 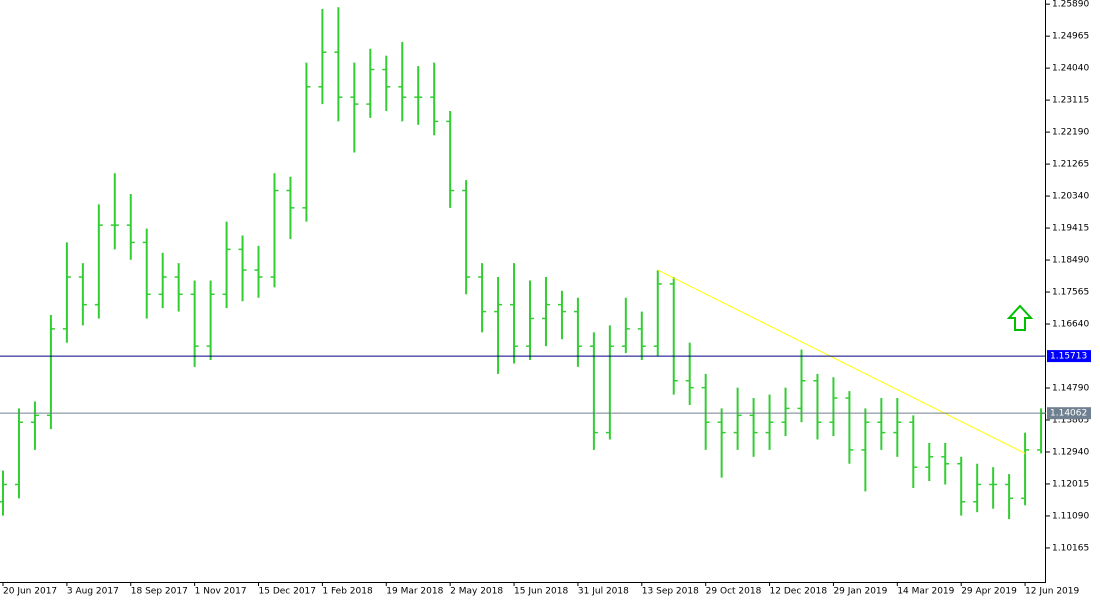 What do you see at coordinates (1070, 69) in the screenshot?
I see `y-tick-label: 1.24040` at bounding box center [1070, 69].